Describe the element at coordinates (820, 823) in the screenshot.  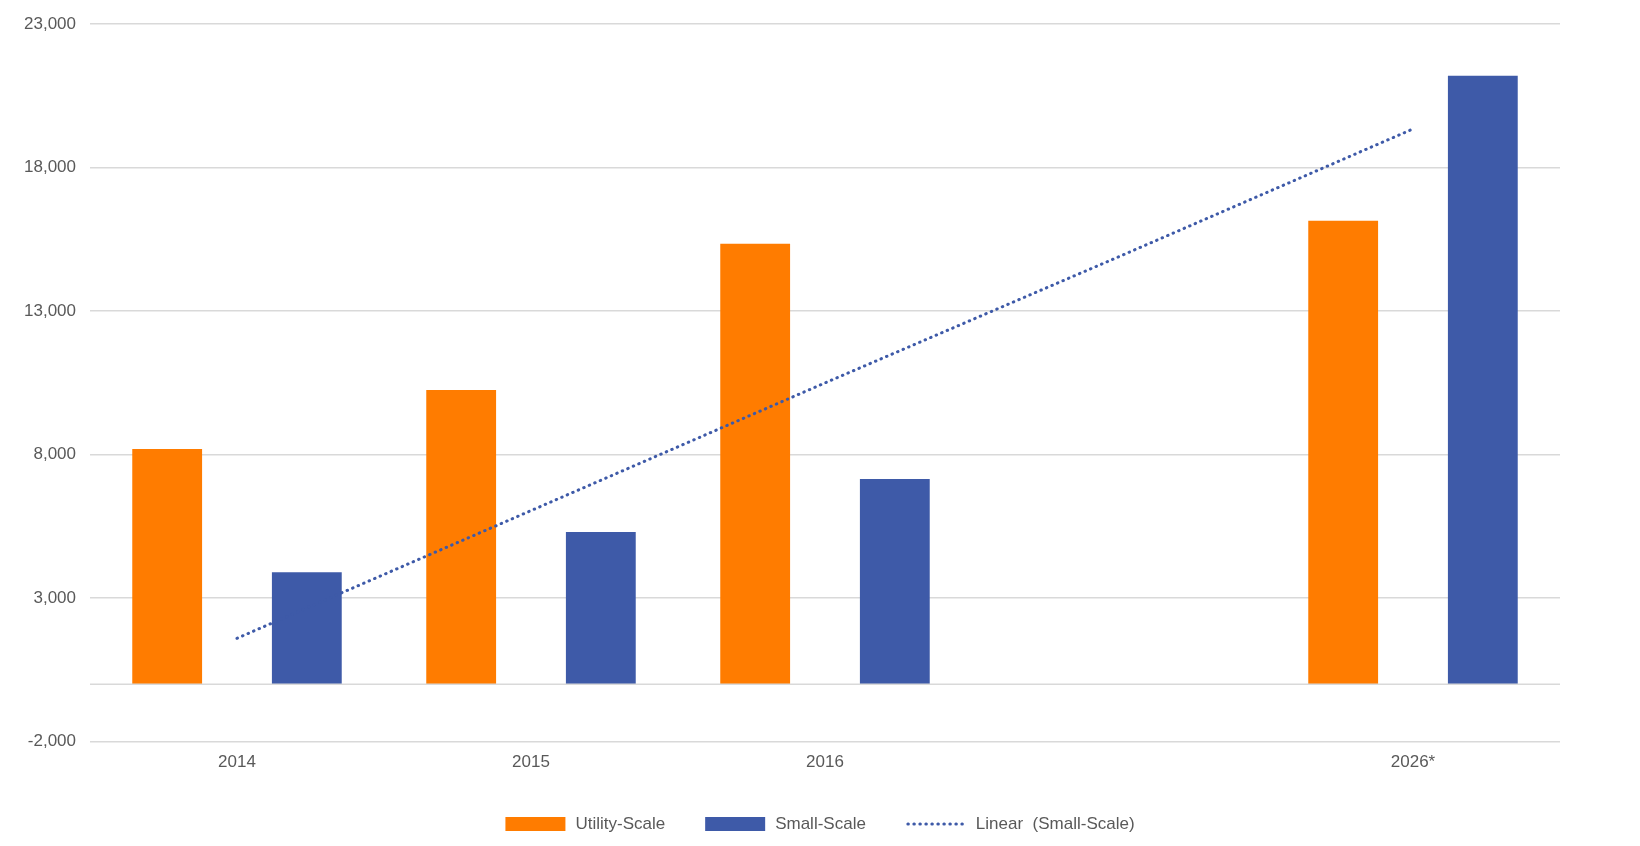
I see `legend-label: Small-Scale` at that location.